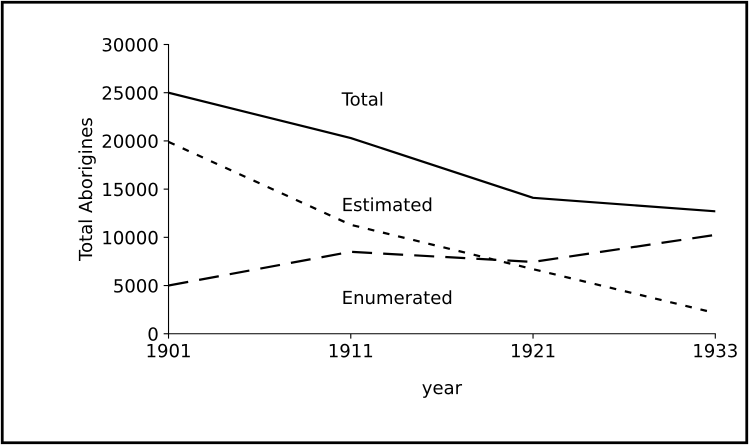 This screenshot has height=445, width=749. Describe the element at coordinates (442, 391) in the screenshot. I see `x-axis-title: year` at that location.